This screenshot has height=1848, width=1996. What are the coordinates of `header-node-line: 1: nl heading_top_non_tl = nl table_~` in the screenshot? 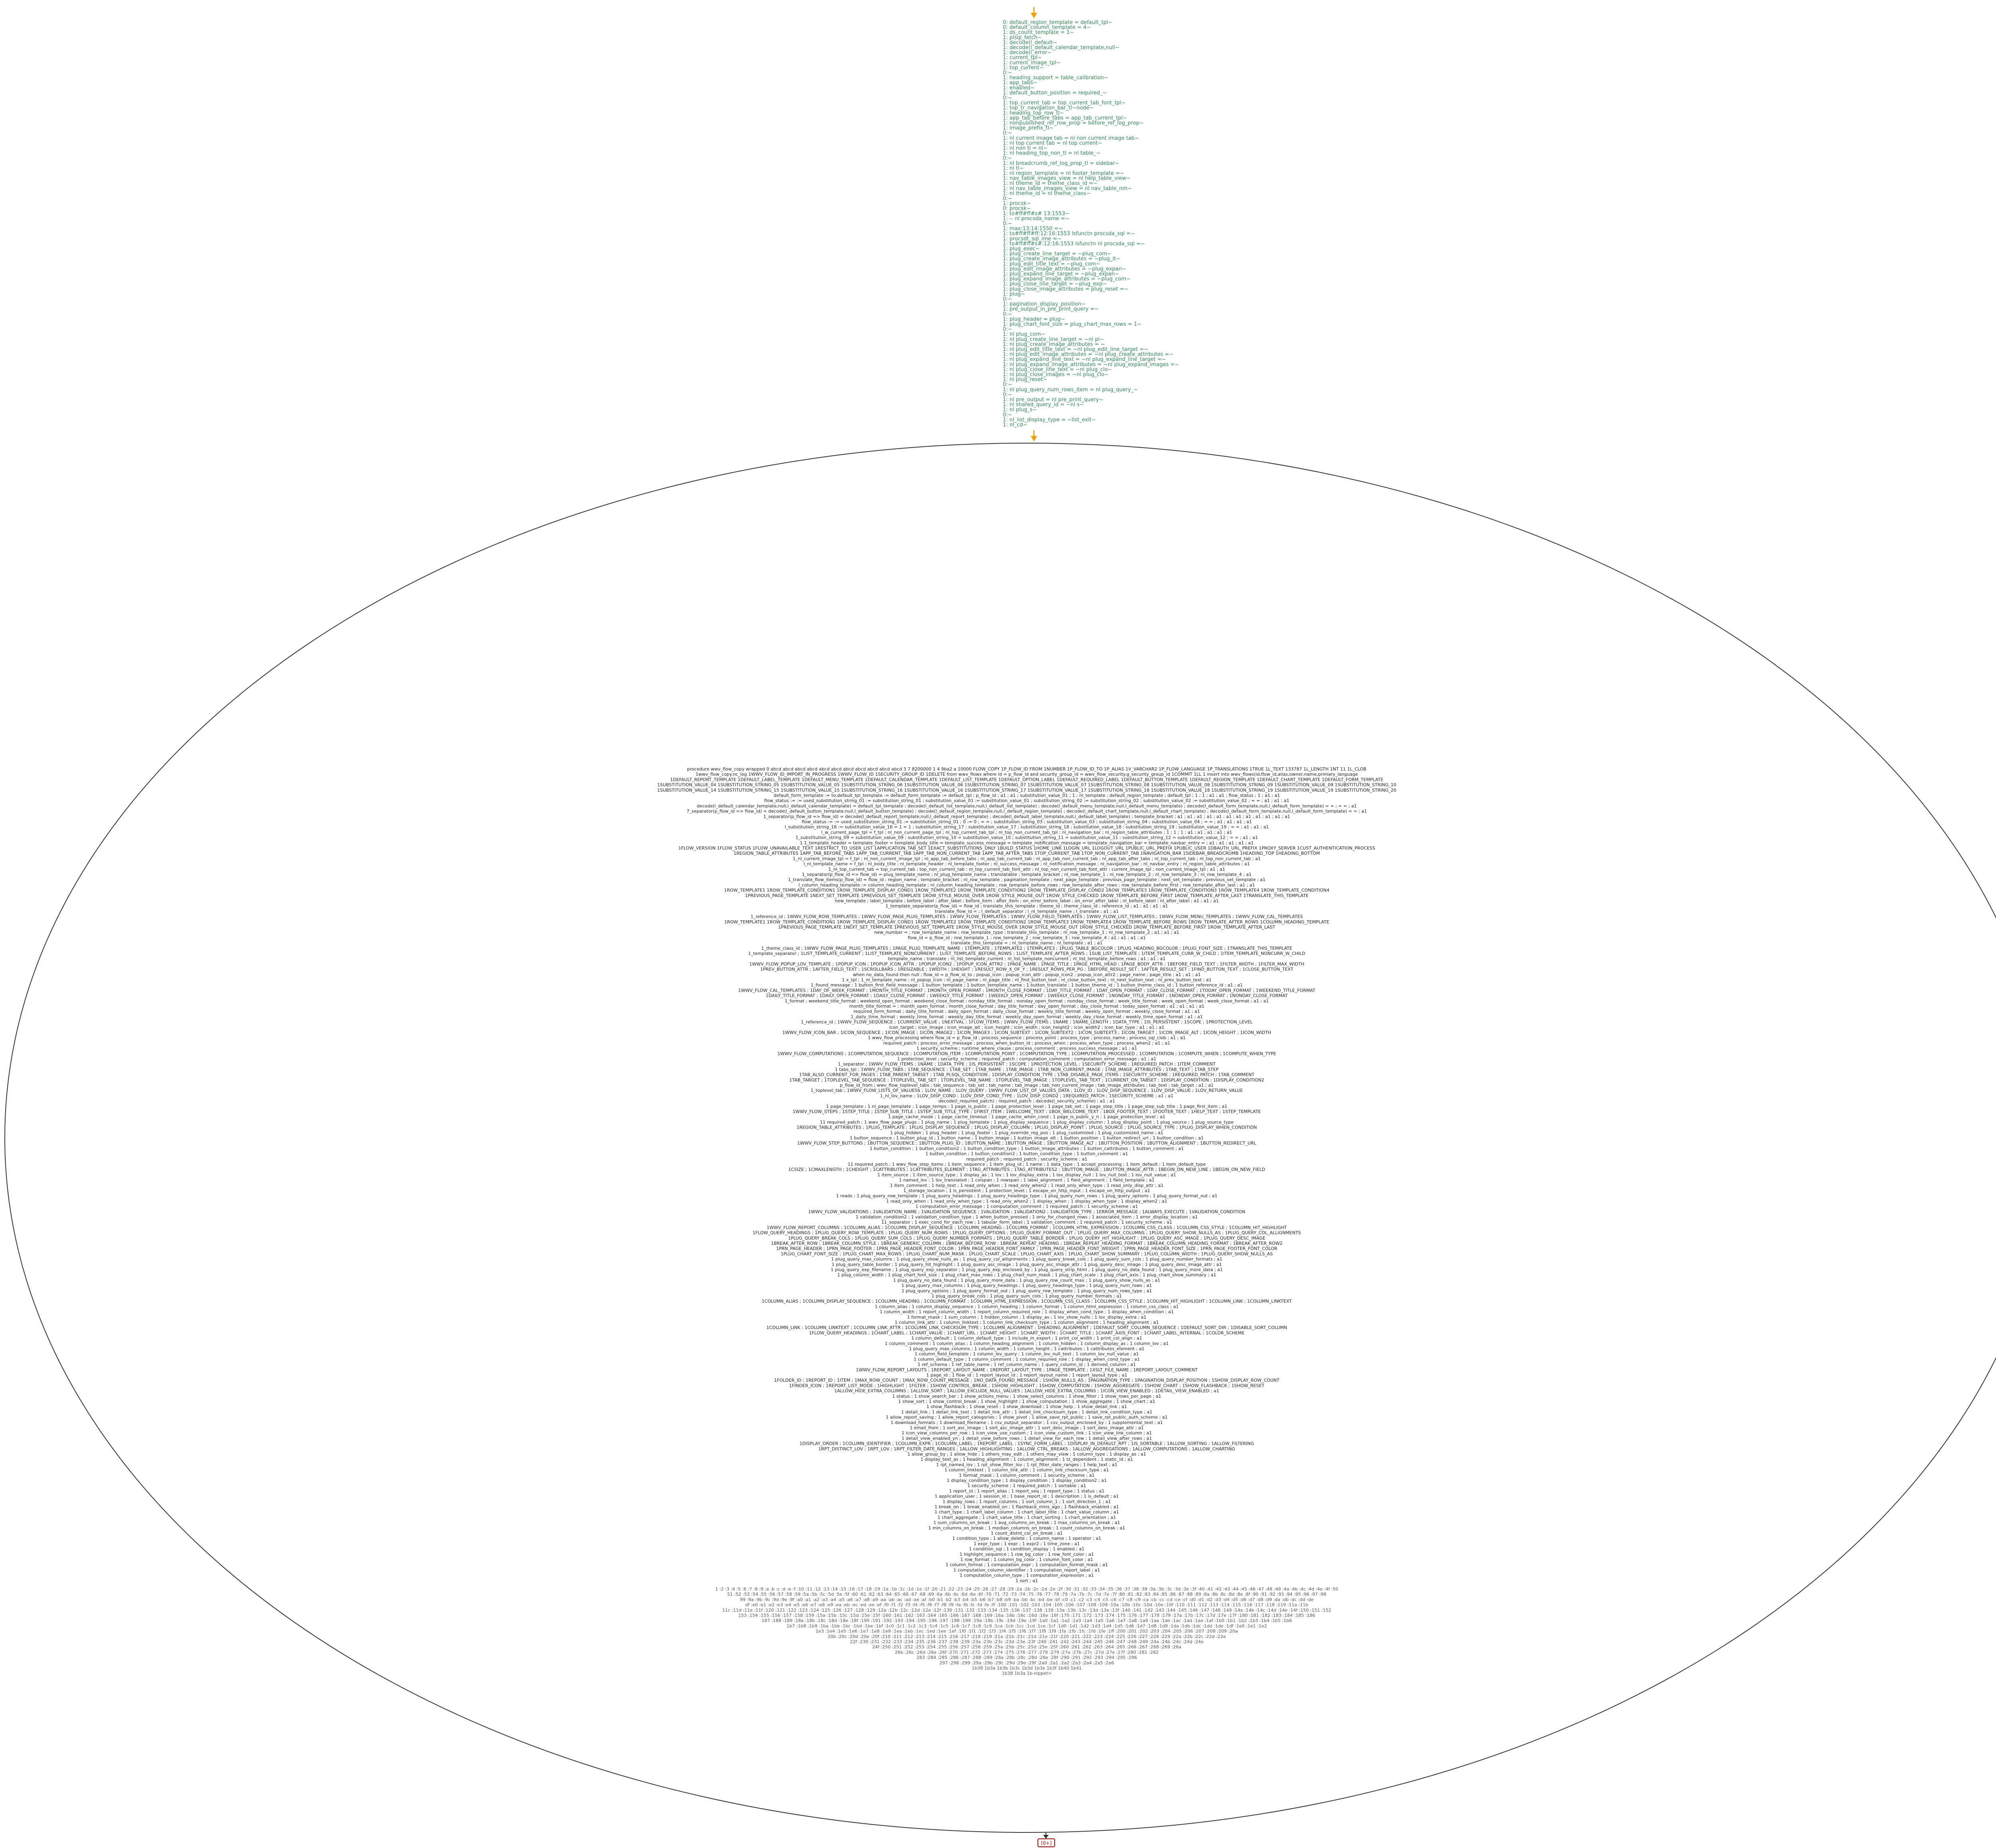 It's located at (1052, 153).